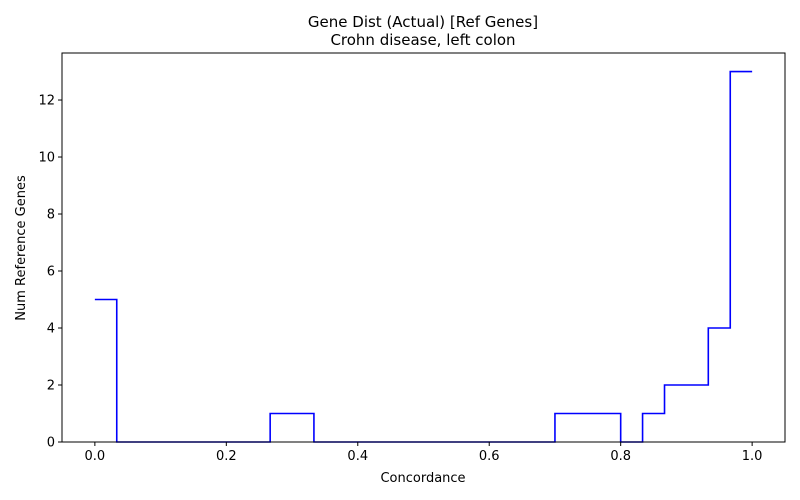 This screenshot has width=800, height=500. Describe the element at coordinates (422, 40) in the screenshot. I see `chart-subtitle: Crohn disease, left colon` at that location.